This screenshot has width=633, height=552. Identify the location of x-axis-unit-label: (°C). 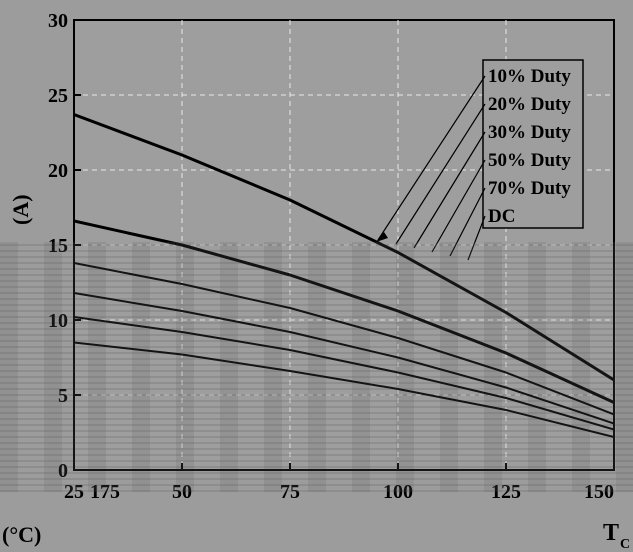
(21, 534).